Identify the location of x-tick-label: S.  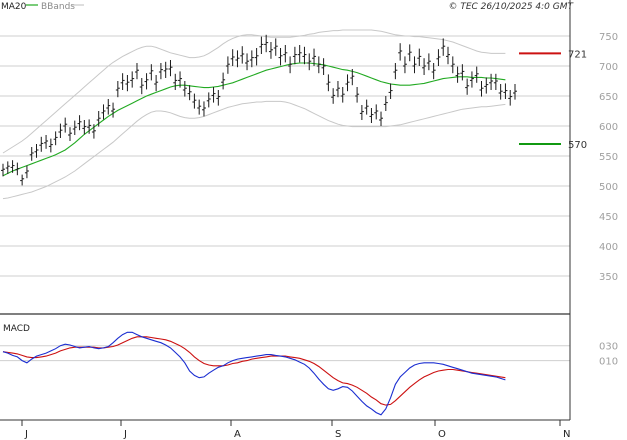
(338, 434).